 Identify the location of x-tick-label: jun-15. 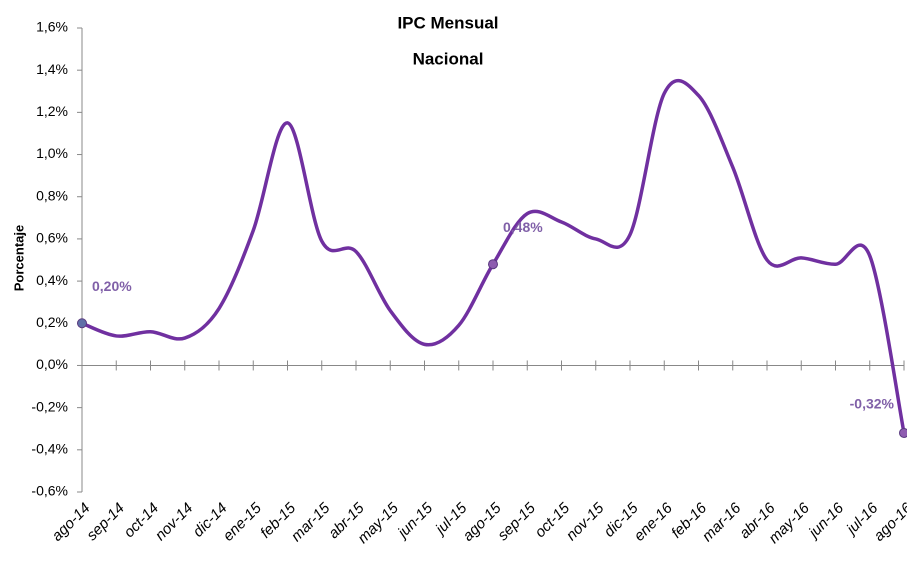
(414, 520).